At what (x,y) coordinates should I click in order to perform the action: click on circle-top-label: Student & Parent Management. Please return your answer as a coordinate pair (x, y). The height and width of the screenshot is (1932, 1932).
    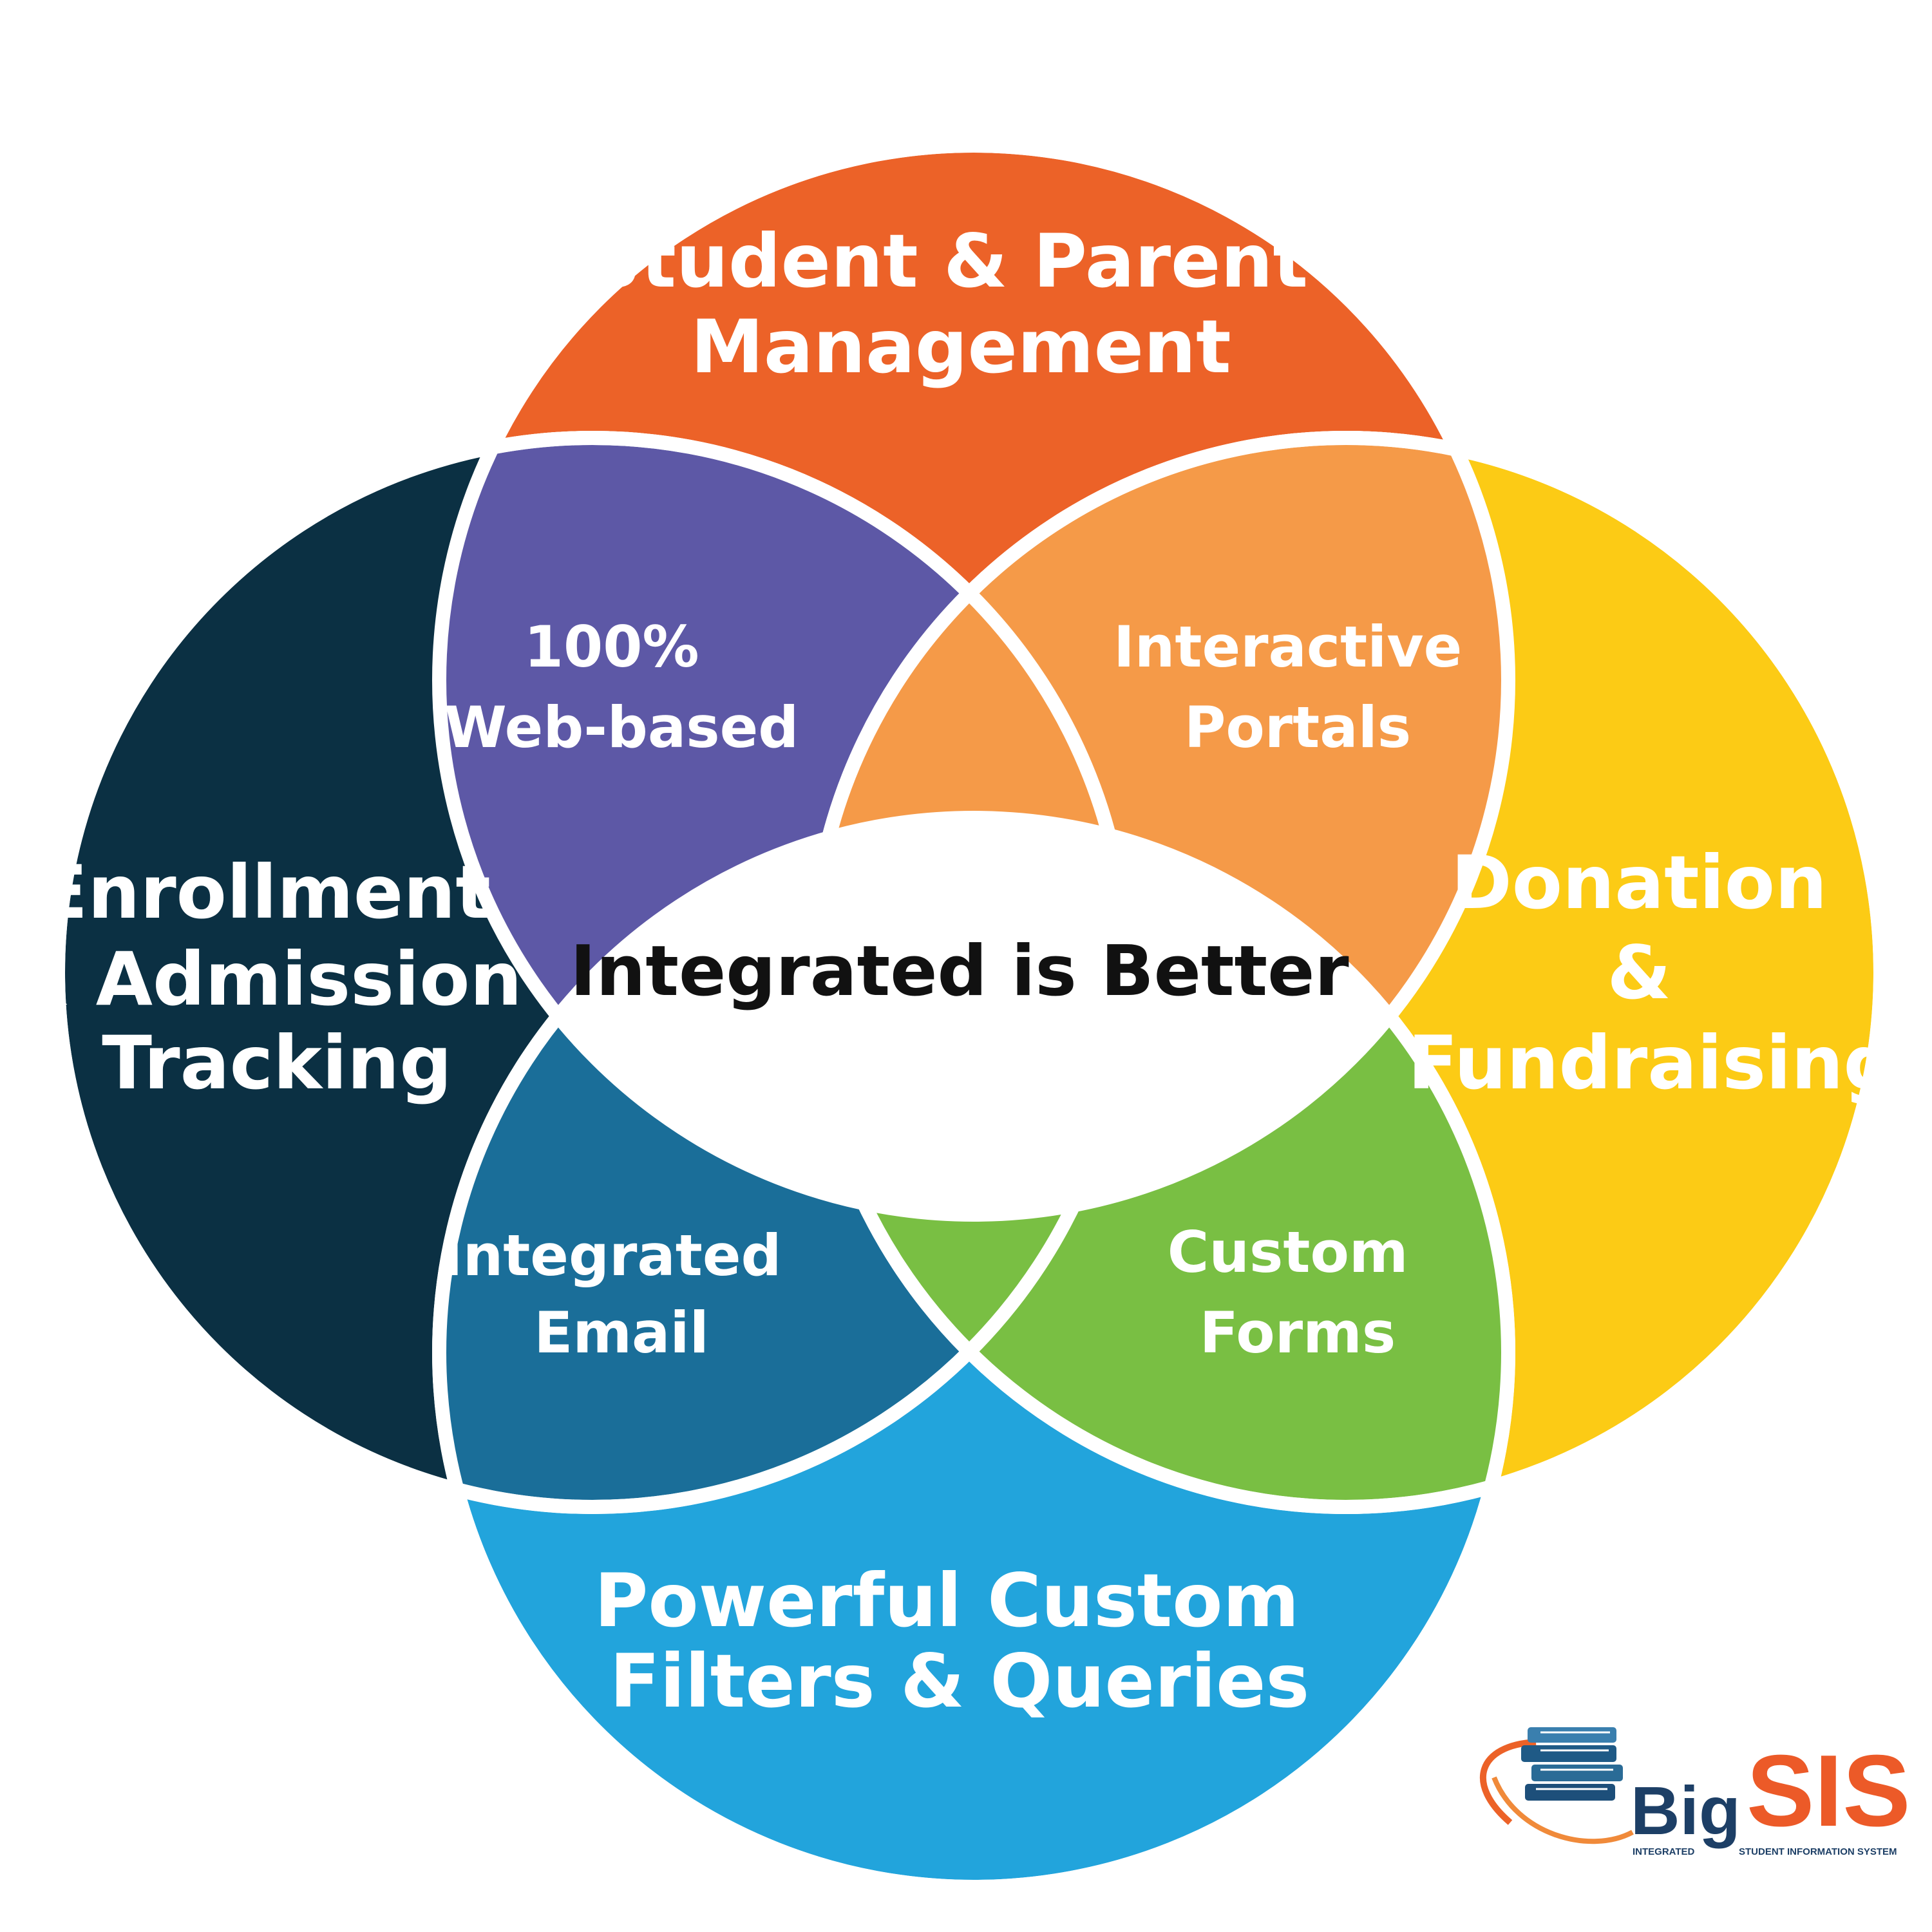
    Looking at the image, I should click on (961, 304).